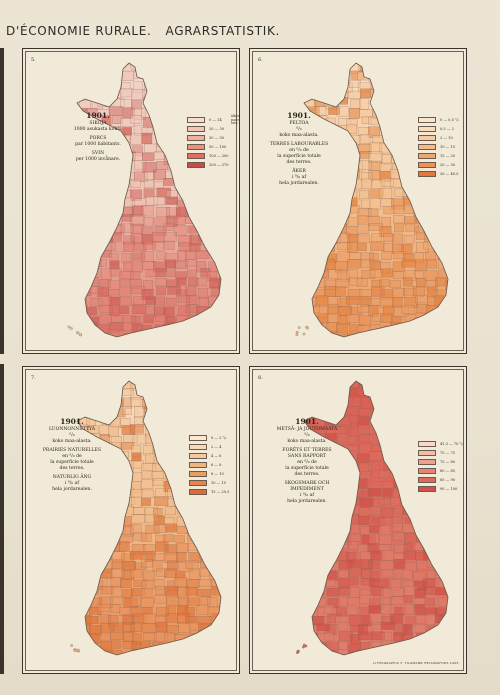  What do you see at coordinates (449, 488) in the screenshot?
I see `legend-label: 90 — 100` at bounding box center [449, 488].